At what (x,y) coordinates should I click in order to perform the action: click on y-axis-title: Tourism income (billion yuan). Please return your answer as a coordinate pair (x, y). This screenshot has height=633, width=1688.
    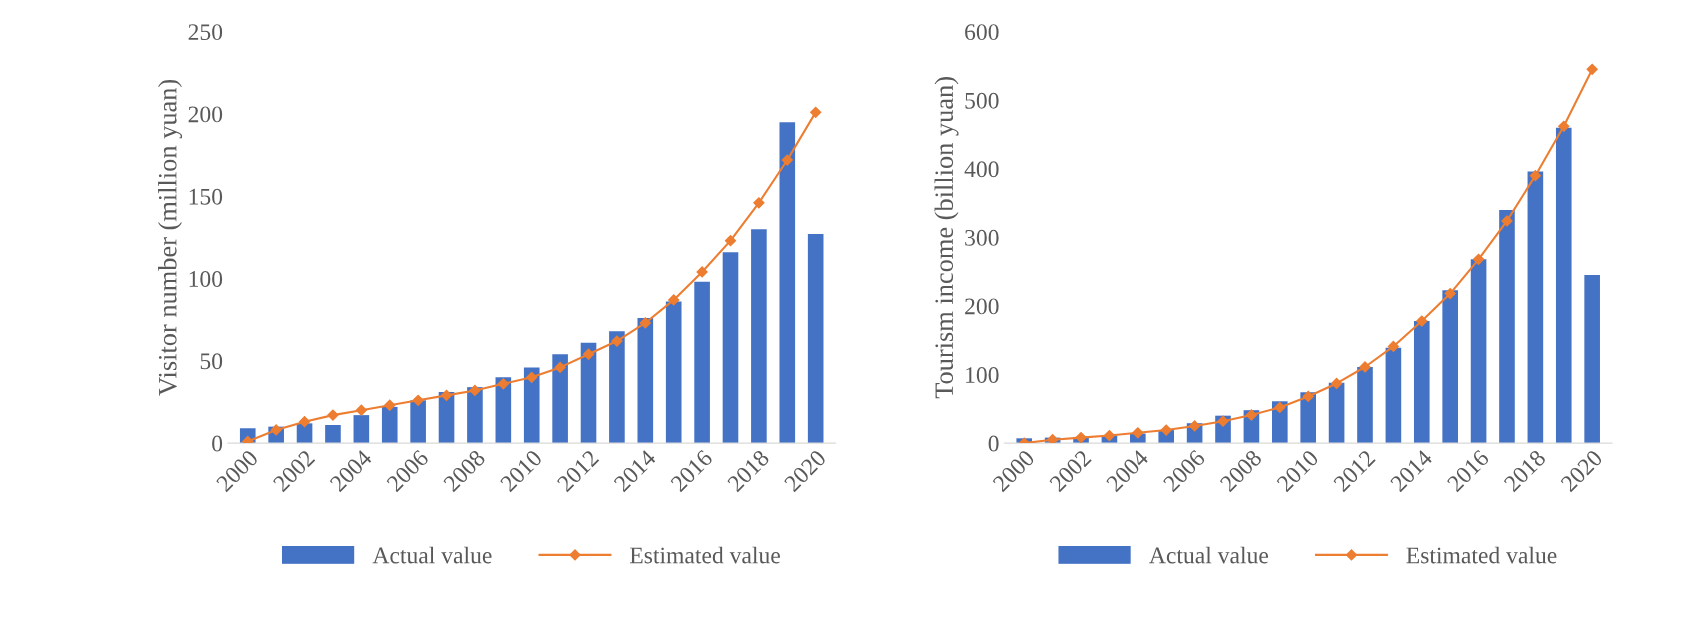
    Looking at the image, I should click on (946, 238).